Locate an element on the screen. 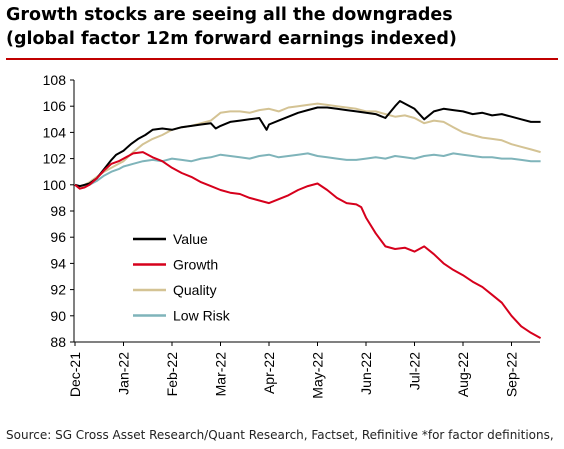  x-tick-label: Sep-22 is located at coordinates (512, 374).